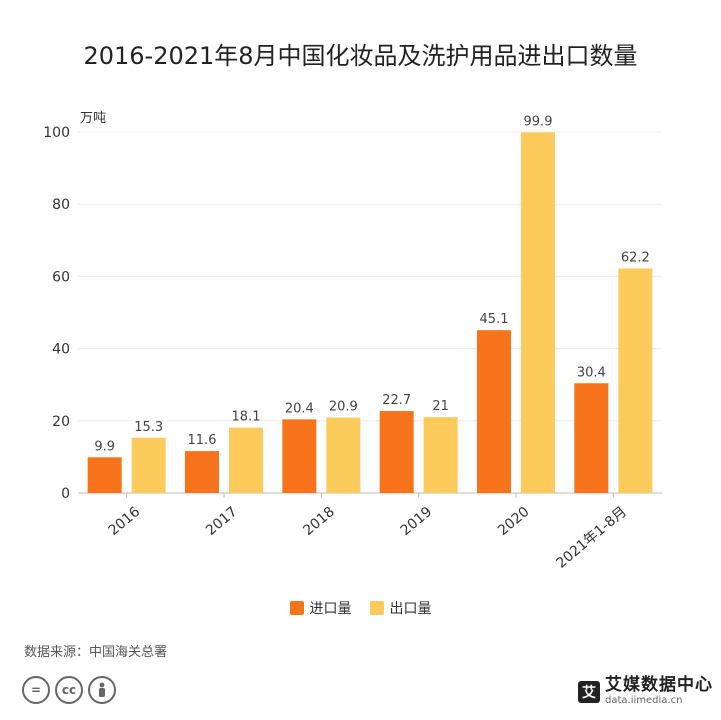  What do you see at coordinates (61, 422) in the screenshot?
I see `y-tick-label: 20` at bounding box center [61, 422].